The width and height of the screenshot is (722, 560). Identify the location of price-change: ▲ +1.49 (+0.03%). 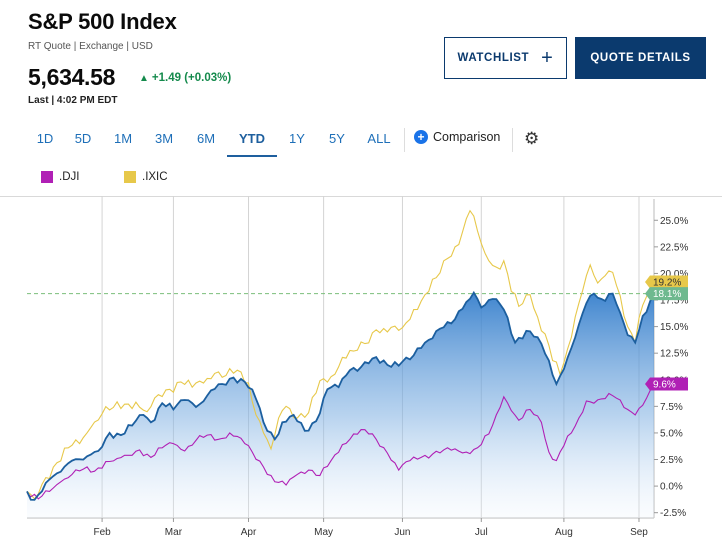
(185, 78).